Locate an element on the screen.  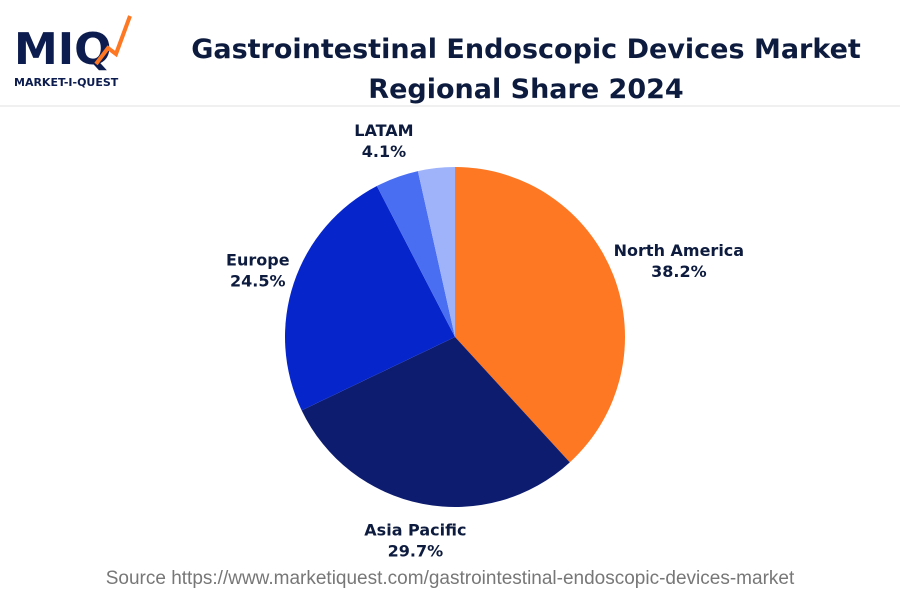
slice-label: Asia Pacific is located at coordinates (415, 530).